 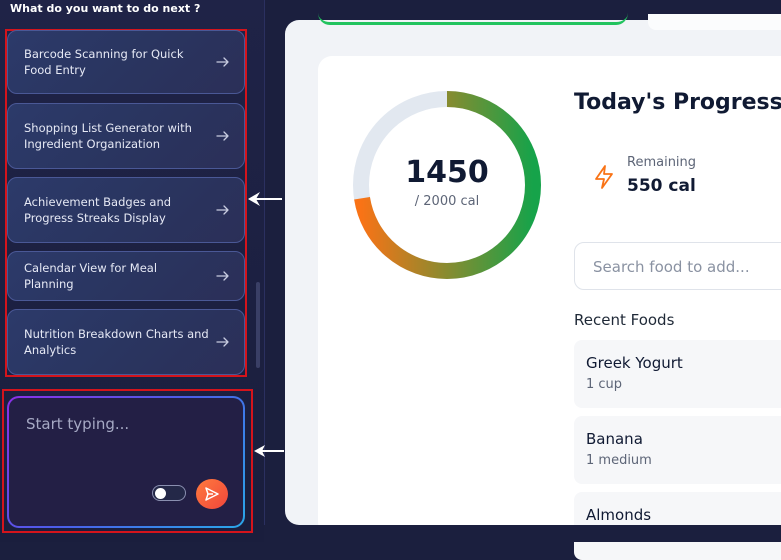 I want to click on top-card, so click(x=714, y=22).